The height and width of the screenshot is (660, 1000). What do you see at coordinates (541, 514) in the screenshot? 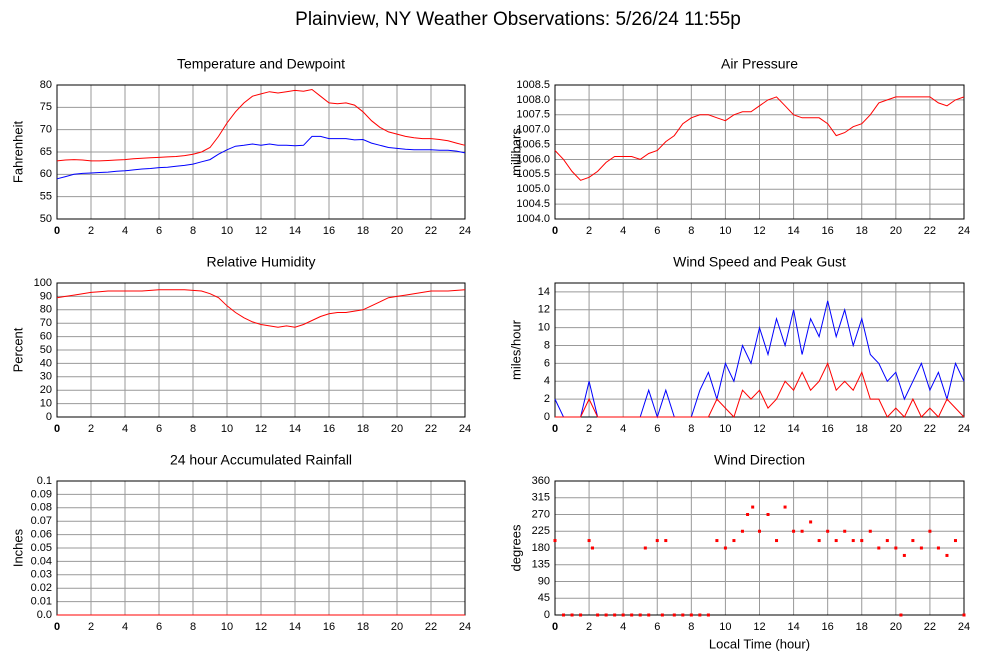
I see `y-tick-label: 270` at bounding box center [541, 514].